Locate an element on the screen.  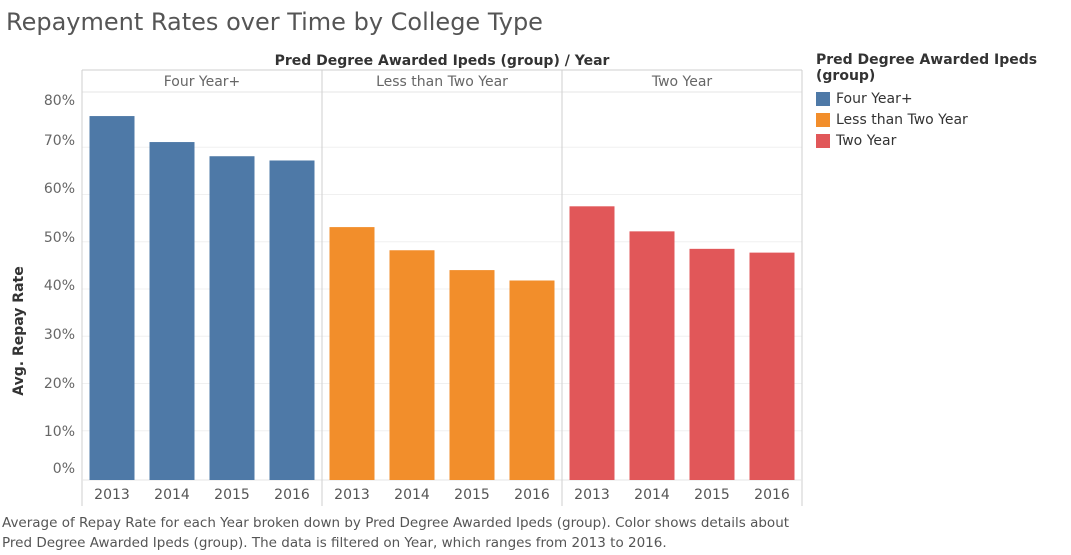
y-tick-label: 10% is located at coordinates (59, 432).